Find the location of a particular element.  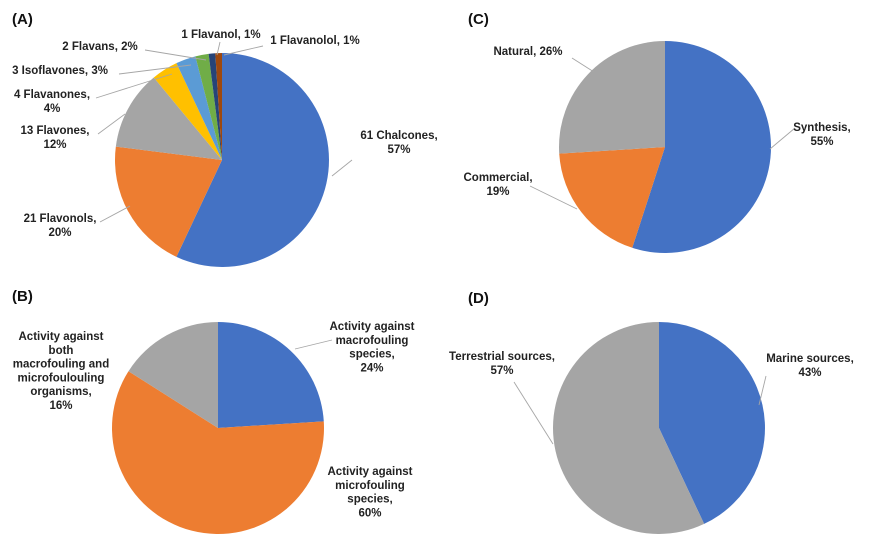

slice-label: 61 Chalcones, 57% is located at coordinates (398, 143).